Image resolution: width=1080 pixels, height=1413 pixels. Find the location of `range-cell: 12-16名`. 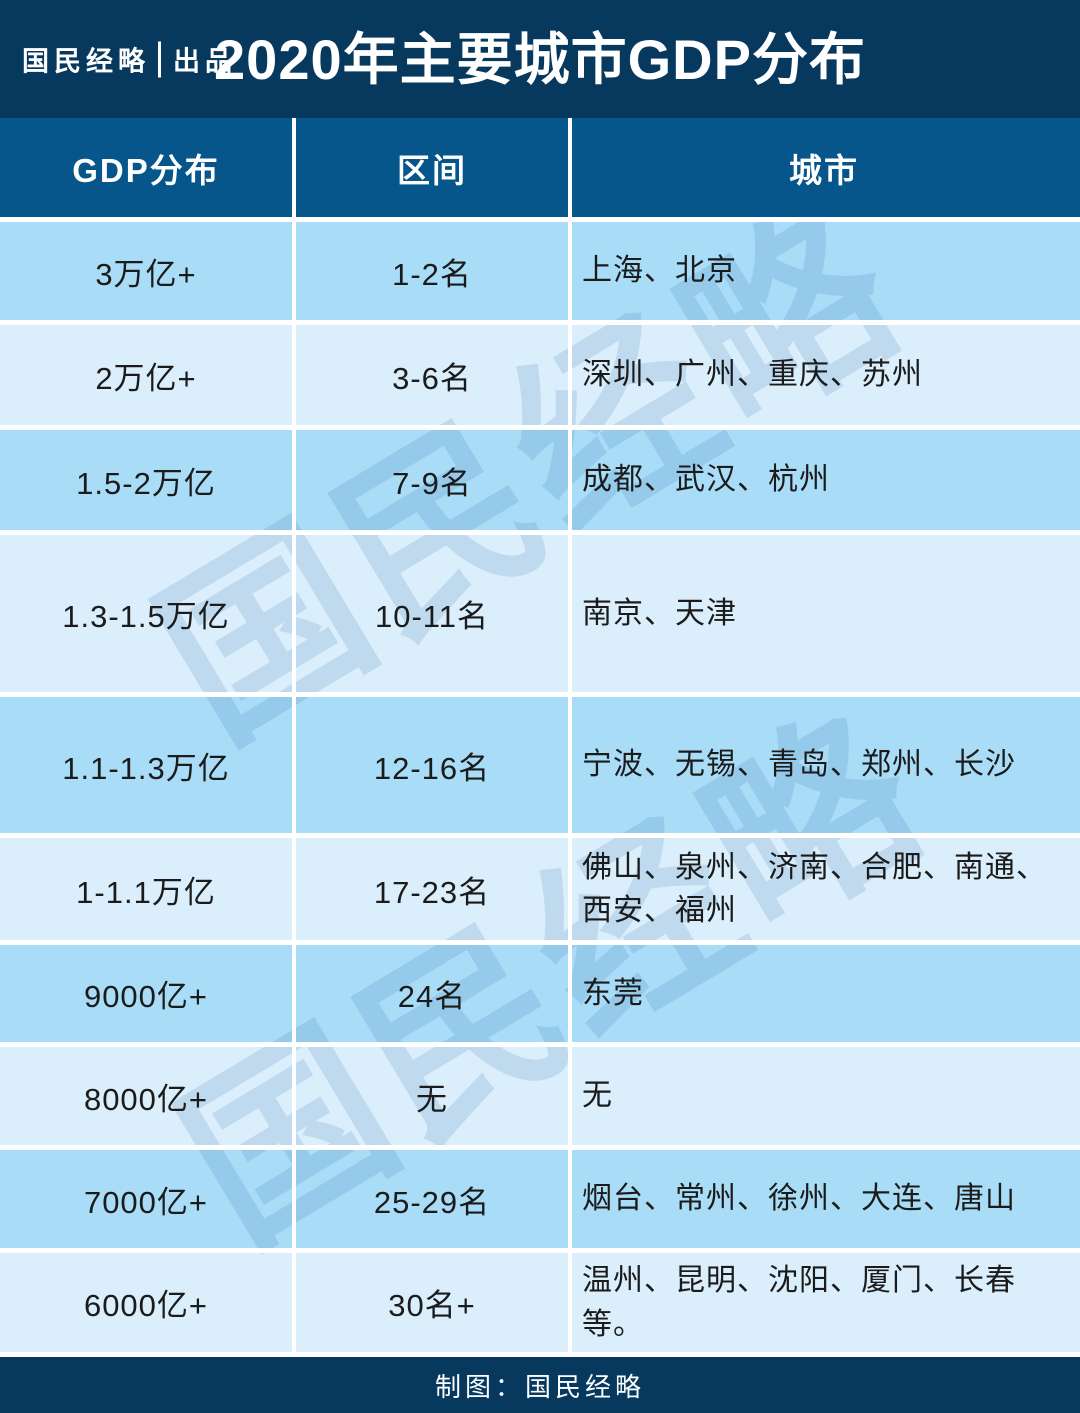

range-cell: 12-16名 is located at coordinates (432, 765).